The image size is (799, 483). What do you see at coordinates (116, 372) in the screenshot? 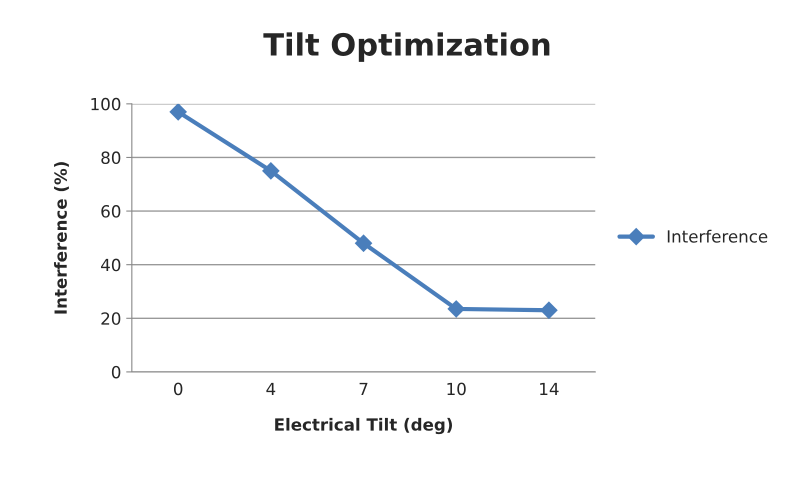
I see `y-tick-label: 0` at bounding box center [116, 372].